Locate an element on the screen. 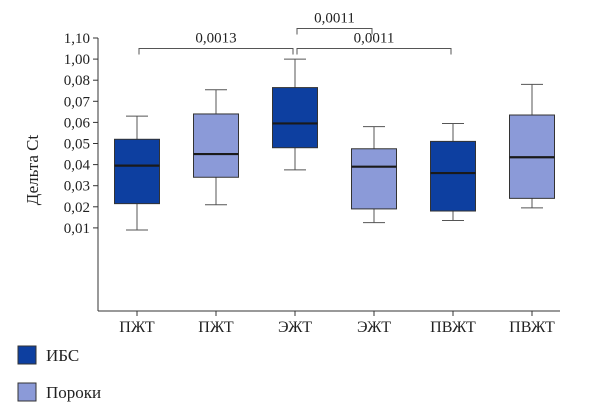 Image resolution: width=600 pixels, height=410 pixels. annotation-label: 0,0013 is located at coordinates (215, 39).